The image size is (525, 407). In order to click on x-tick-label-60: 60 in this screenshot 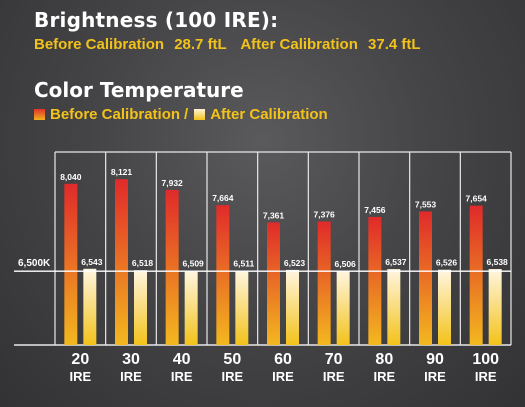, I will do `click(283, 359)`.